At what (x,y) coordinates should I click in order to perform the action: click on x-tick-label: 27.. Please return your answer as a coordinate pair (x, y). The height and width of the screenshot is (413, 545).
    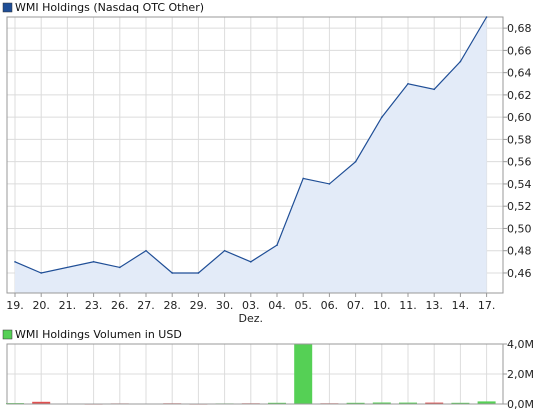
    Looking at the image, I should click on (146, 305).